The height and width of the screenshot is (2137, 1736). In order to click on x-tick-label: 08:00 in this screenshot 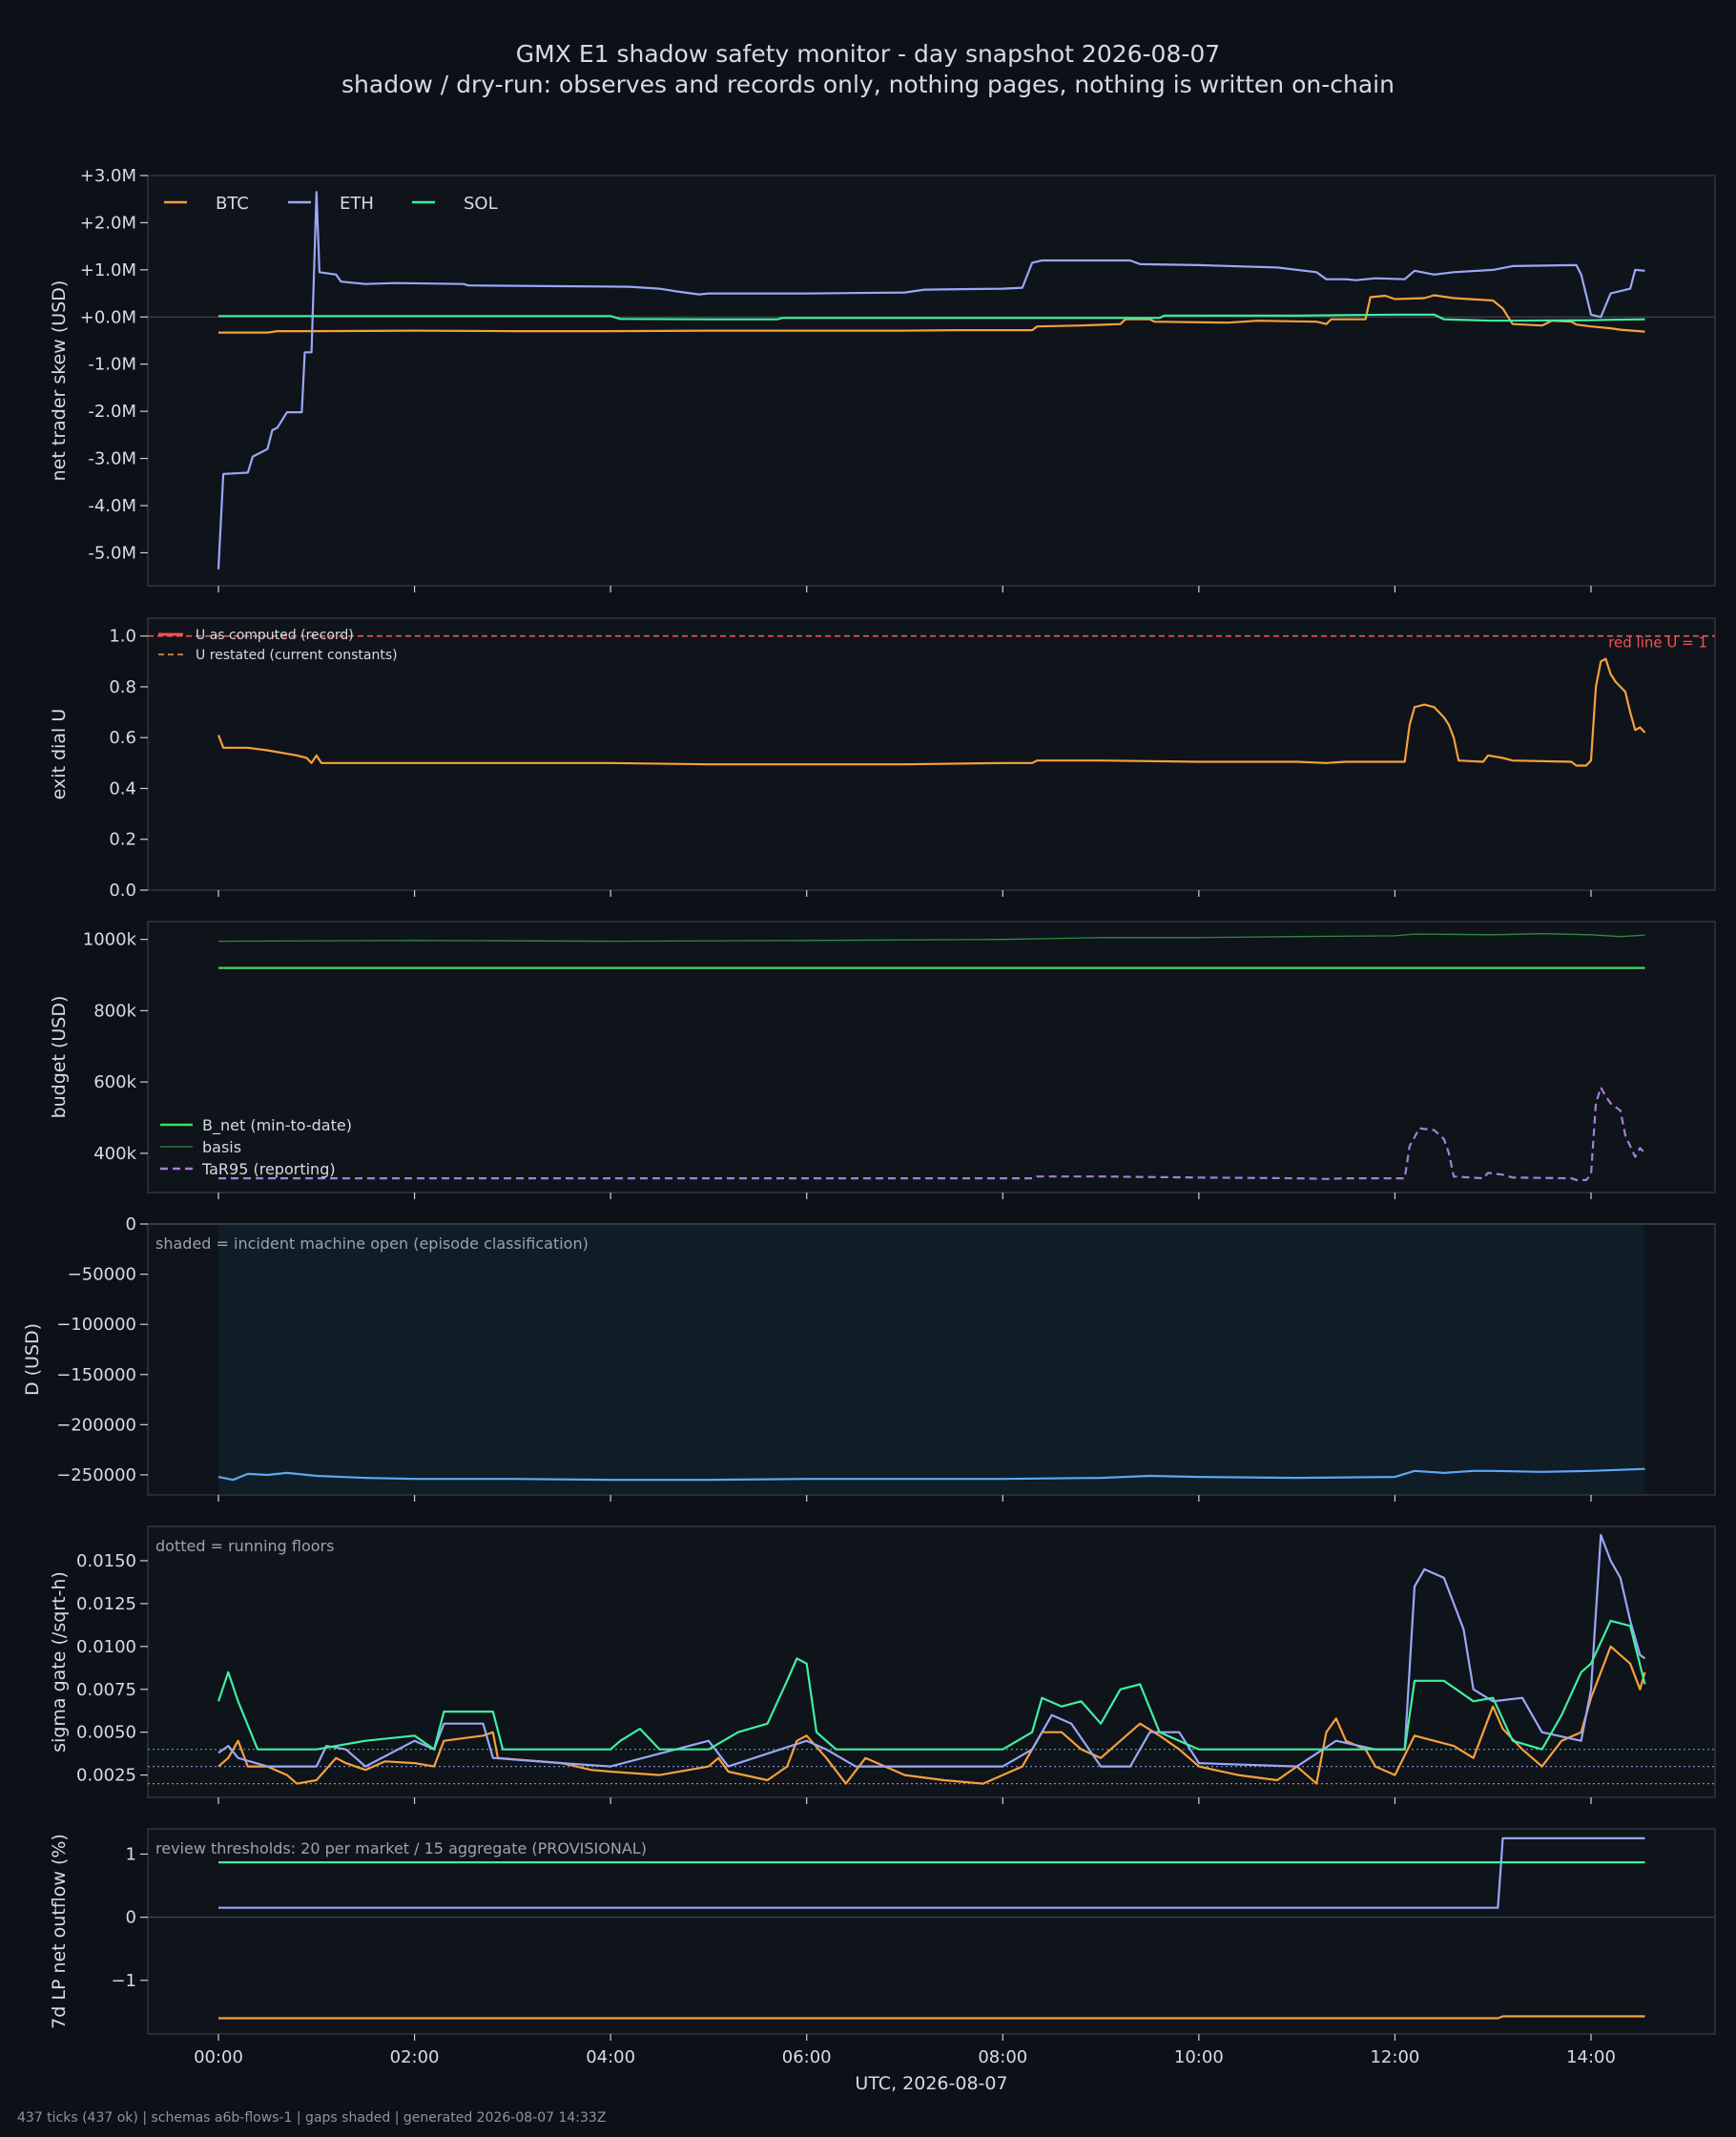, I will do `click(1002, 2057)`.